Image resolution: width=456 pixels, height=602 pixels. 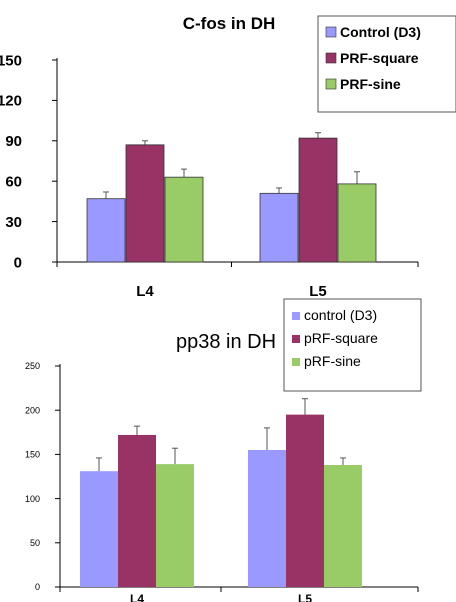 What do you see at coordinates (13, 222) in the screenshot?
I see `y-tick-label: 30` at bounding box center [13, 222].